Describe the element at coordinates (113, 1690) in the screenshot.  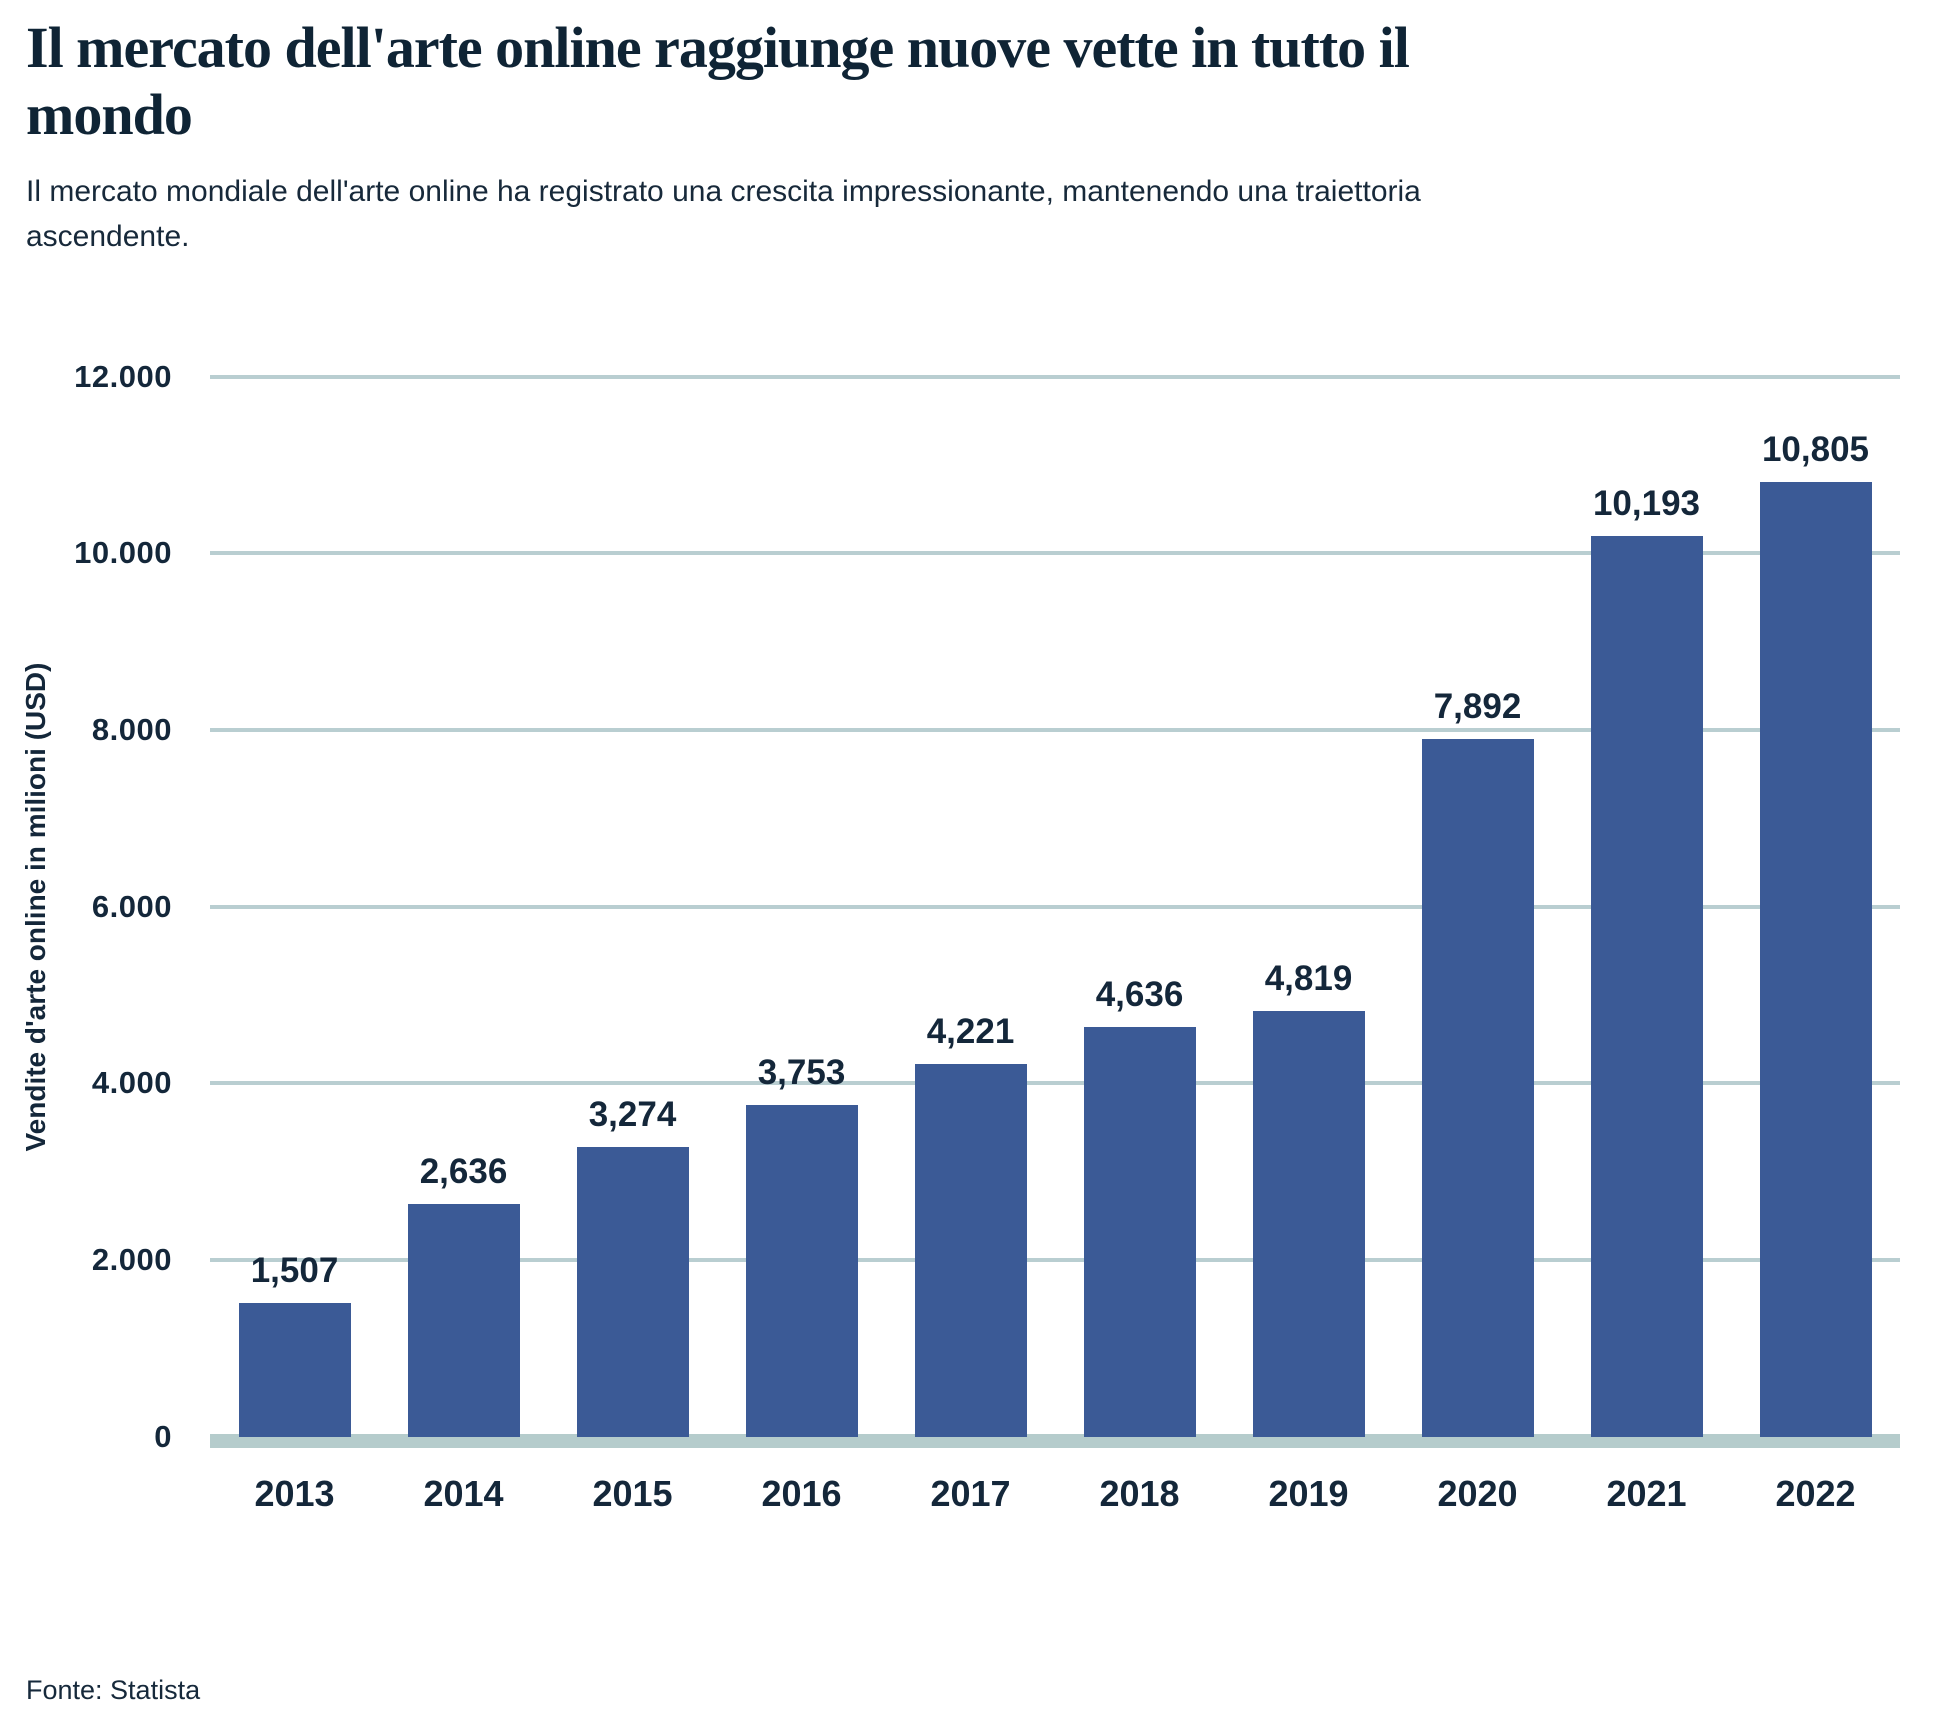
I see `source-note: Fonte: Statista` at that location.